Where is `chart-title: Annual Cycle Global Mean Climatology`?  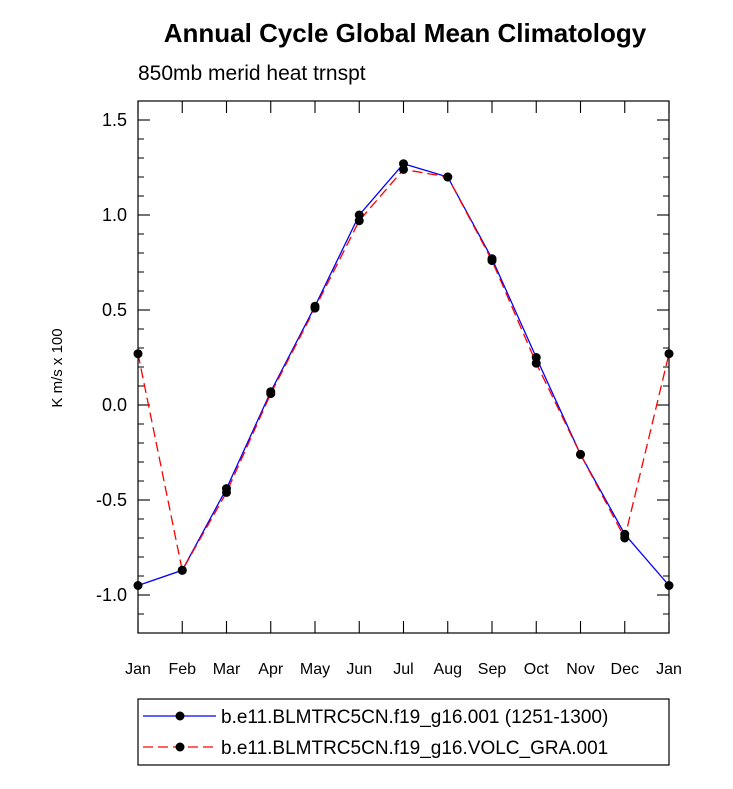 chart-title: Annual Cycle Global Mean Climatology is located at coordinates (405, 33).